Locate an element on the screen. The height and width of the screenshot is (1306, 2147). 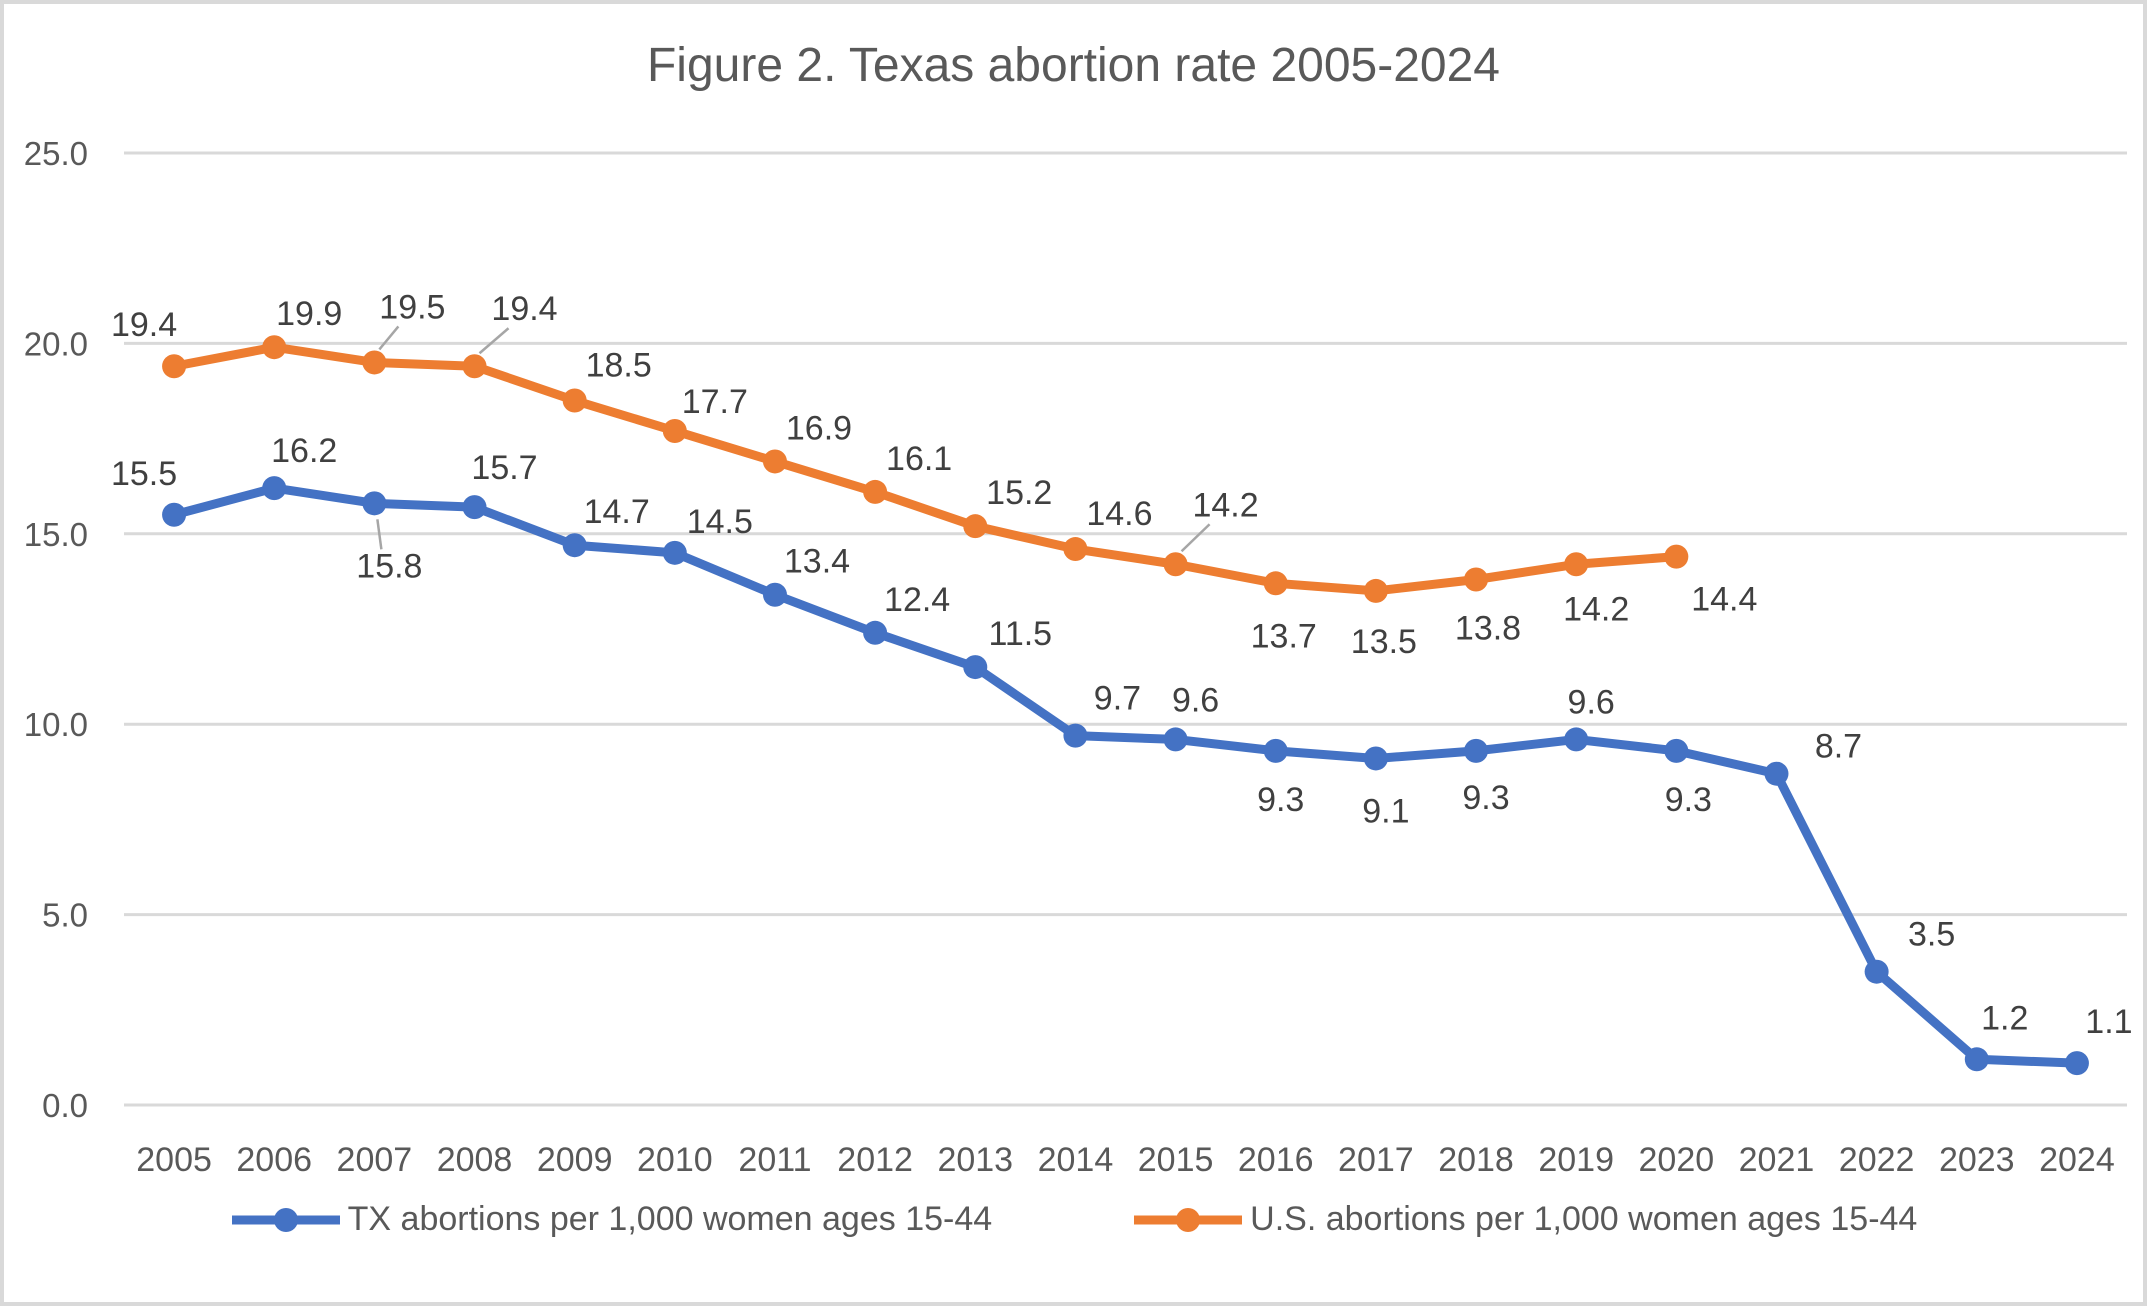
data-label: 3.5 is located at coordinates (1931, 935).